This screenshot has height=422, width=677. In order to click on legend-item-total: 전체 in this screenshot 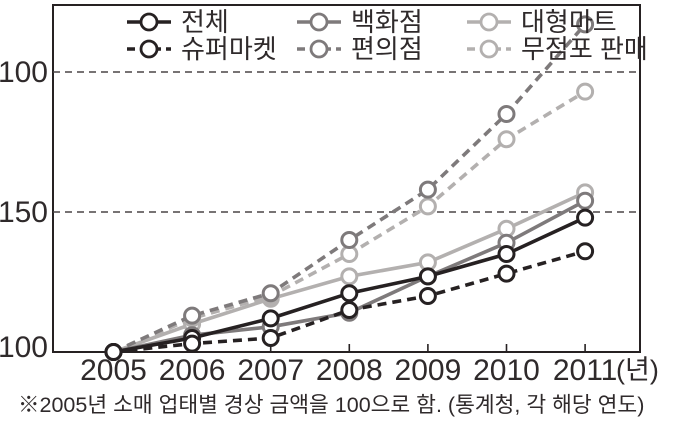, I will do `click(178, 22)`.